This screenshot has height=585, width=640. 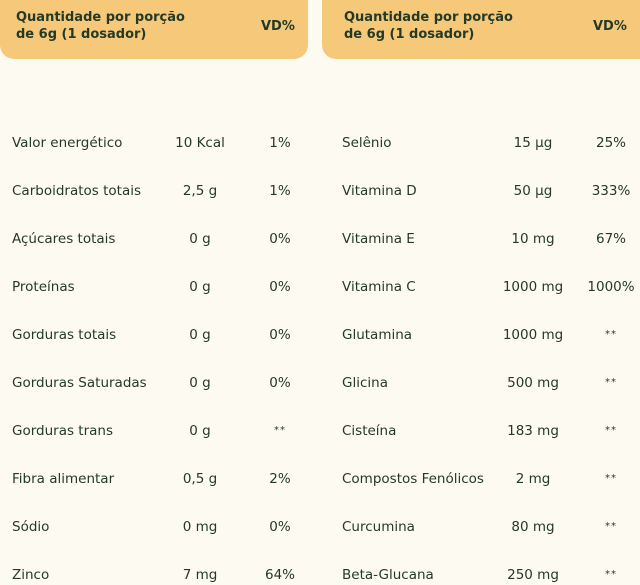 I want to click on table-row: Fibra alimentar 0,5 g 2%, so click(x=154, y=479).